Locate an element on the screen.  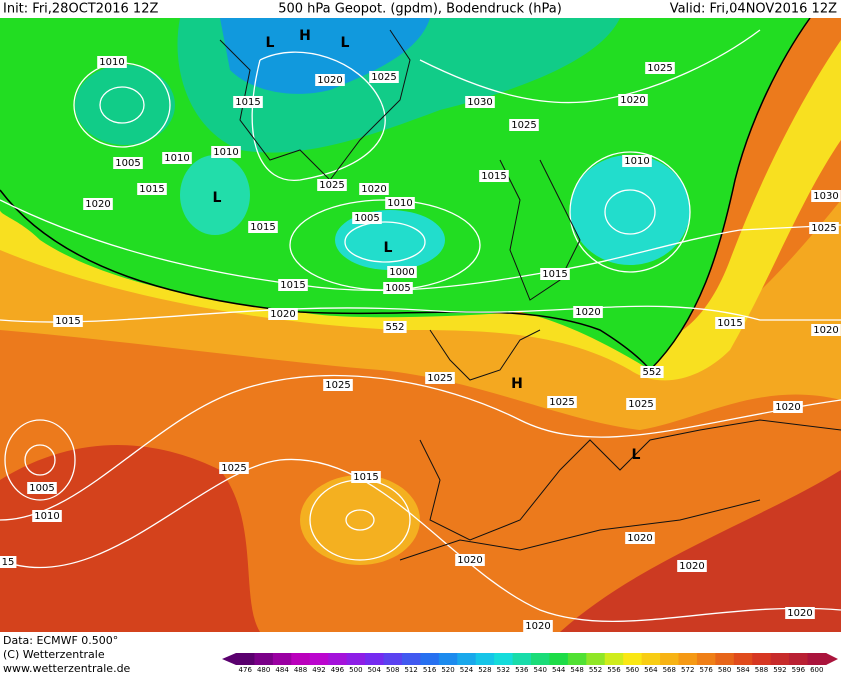
colorbar-tick-label: 488 is located at coordinates (300, 670).